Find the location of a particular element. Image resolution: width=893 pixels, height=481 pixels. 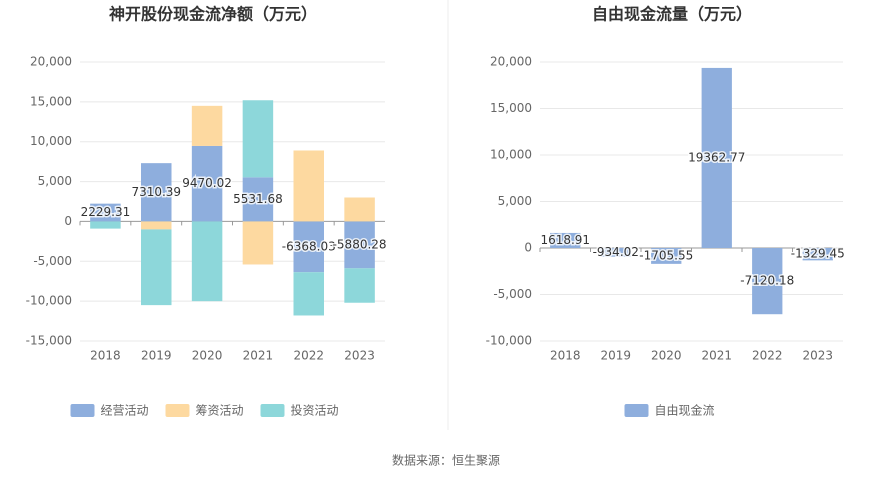

data-label: 9470.02 is located at coordinates (207, 183).